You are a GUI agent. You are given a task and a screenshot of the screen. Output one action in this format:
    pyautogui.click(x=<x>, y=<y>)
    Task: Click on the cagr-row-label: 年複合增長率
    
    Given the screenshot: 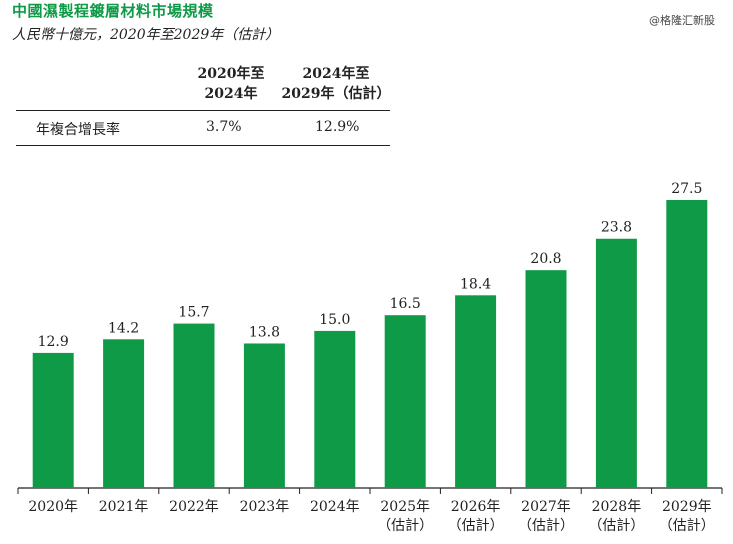 What is the action you would take?
    pyautogui.click(x=78, y=130)
    